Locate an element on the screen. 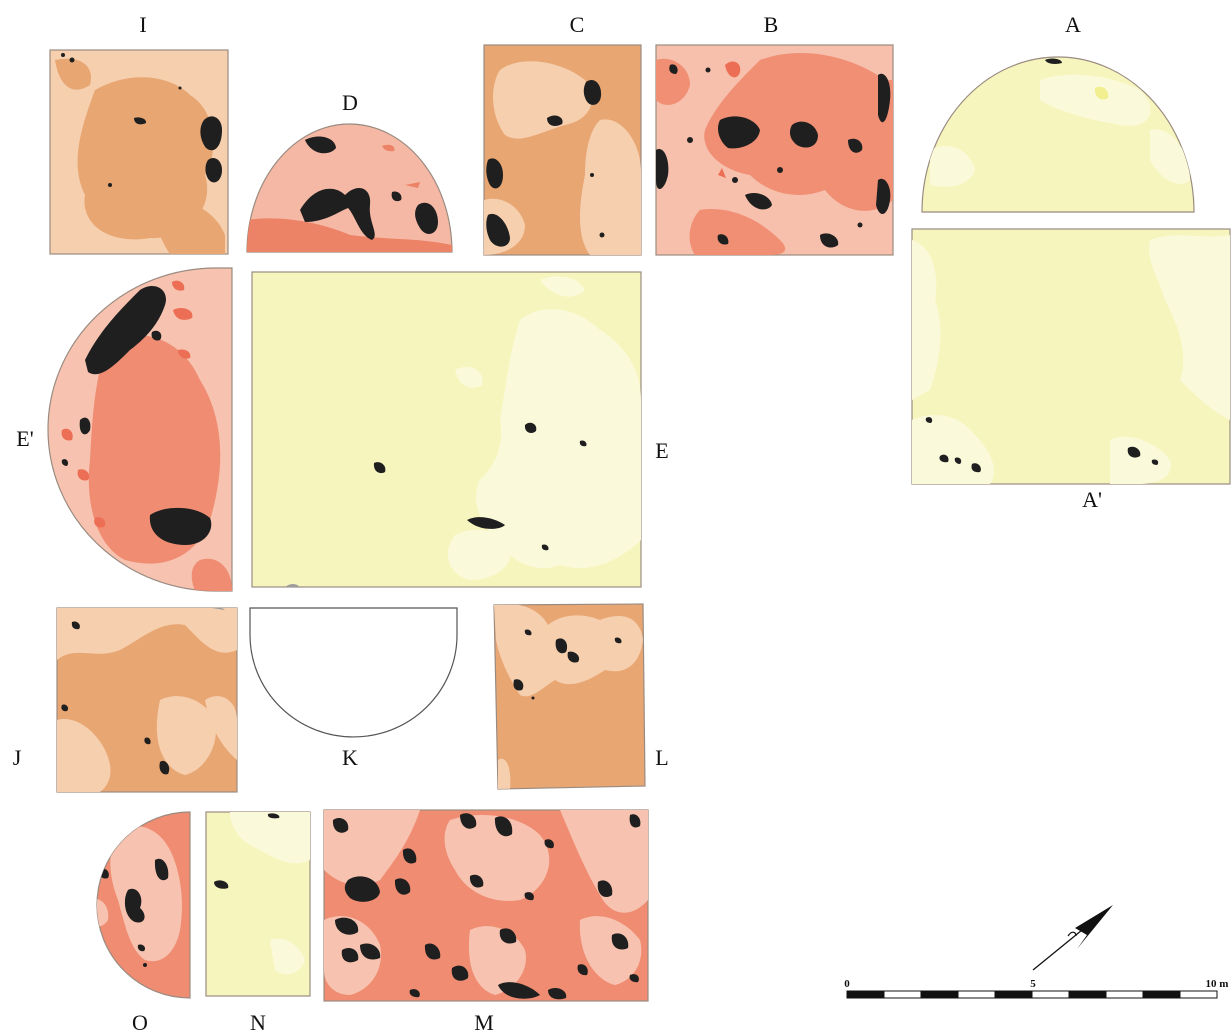 This screenshot has width=1231, height=1036. label-A-prime: A' is located at coordinates (1092, 499).